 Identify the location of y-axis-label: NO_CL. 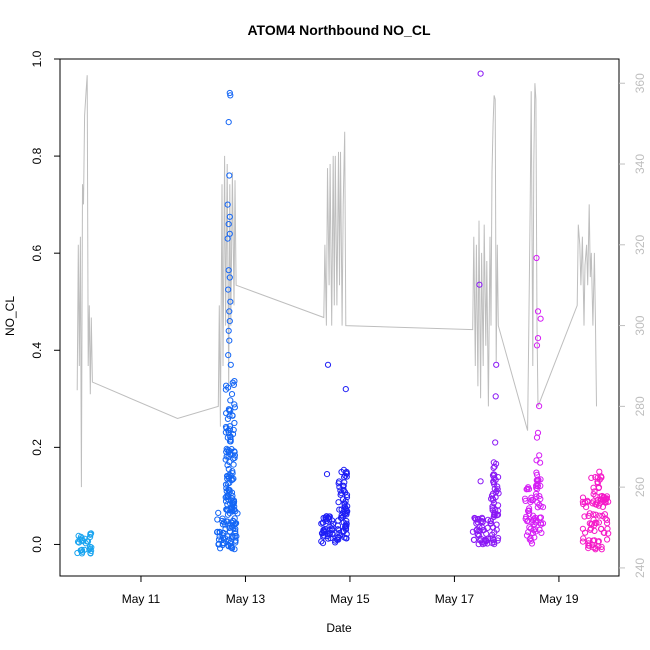
(10, 316).